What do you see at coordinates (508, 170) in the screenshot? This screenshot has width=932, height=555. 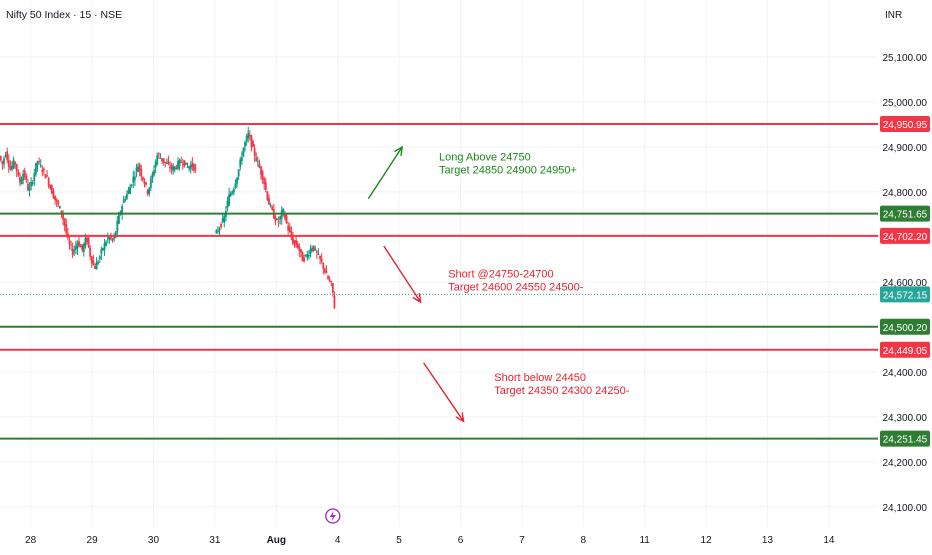 I see `annotation-text: Target 24850 24900 24950+` at bounding box center [508, 170].